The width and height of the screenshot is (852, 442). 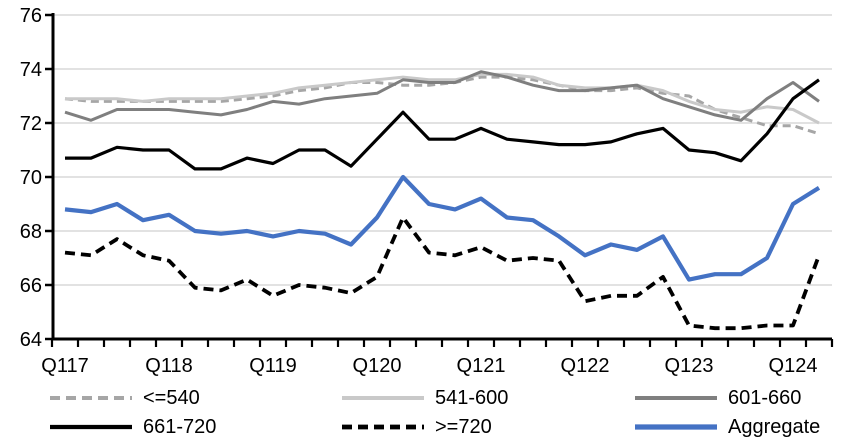 I want to click on x-tick-label: Q123, so click(x=689, y=366).